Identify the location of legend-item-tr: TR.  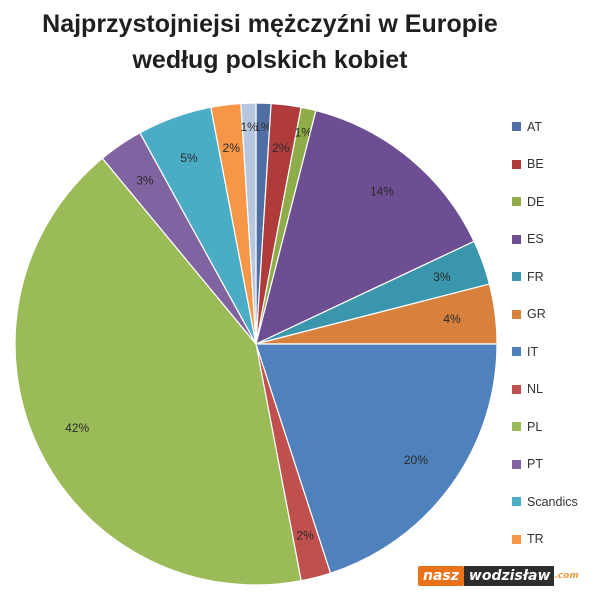
(554, 540).